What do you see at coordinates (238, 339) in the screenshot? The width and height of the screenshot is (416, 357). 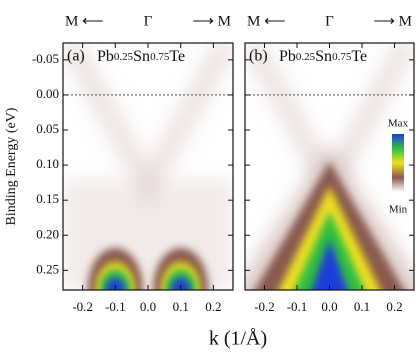 I see `x-axis-label: k (1/Å)` at bounding box center [238, 339].